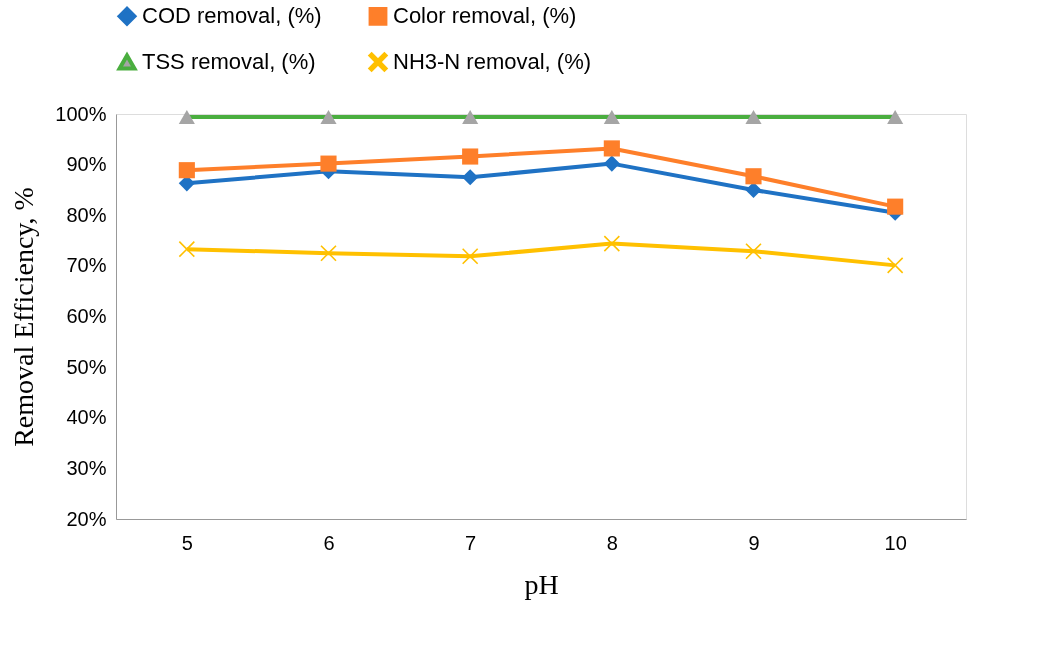  Describe the element at coordinates (86, 214) in the screenshot. I see `y-tick-label: 80%` at that location.